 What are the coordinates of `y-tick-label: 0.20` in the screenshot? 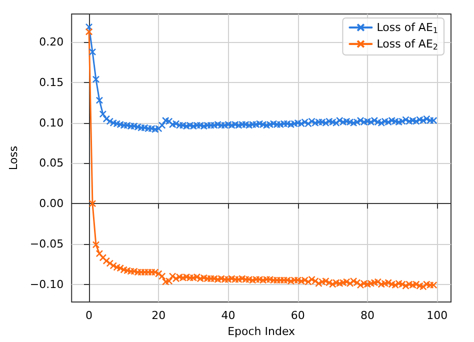 It's located at (51, 42).